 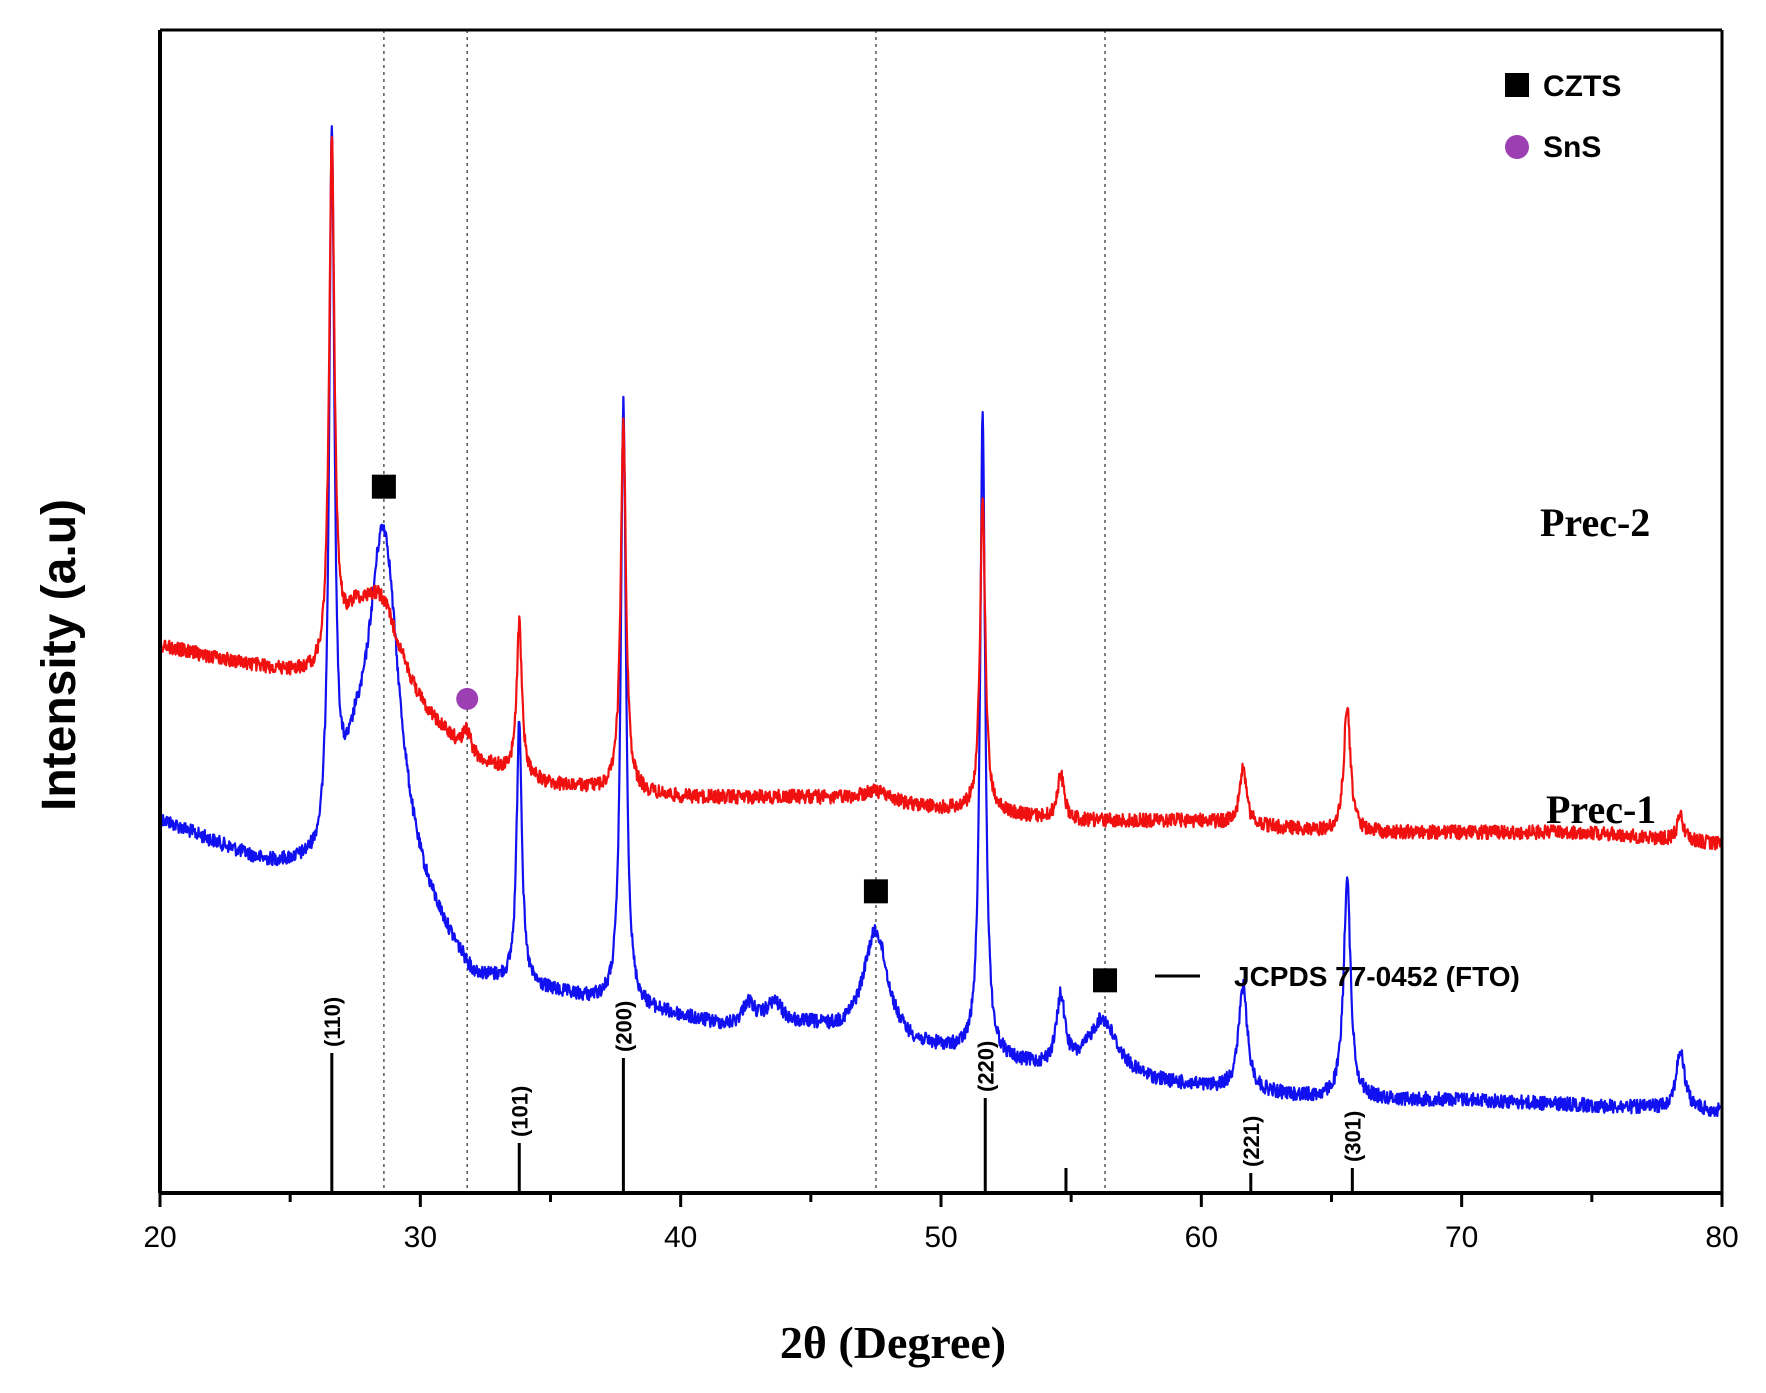 I want to click on hkl-label-3: (220), so click(x=985, y=1066).